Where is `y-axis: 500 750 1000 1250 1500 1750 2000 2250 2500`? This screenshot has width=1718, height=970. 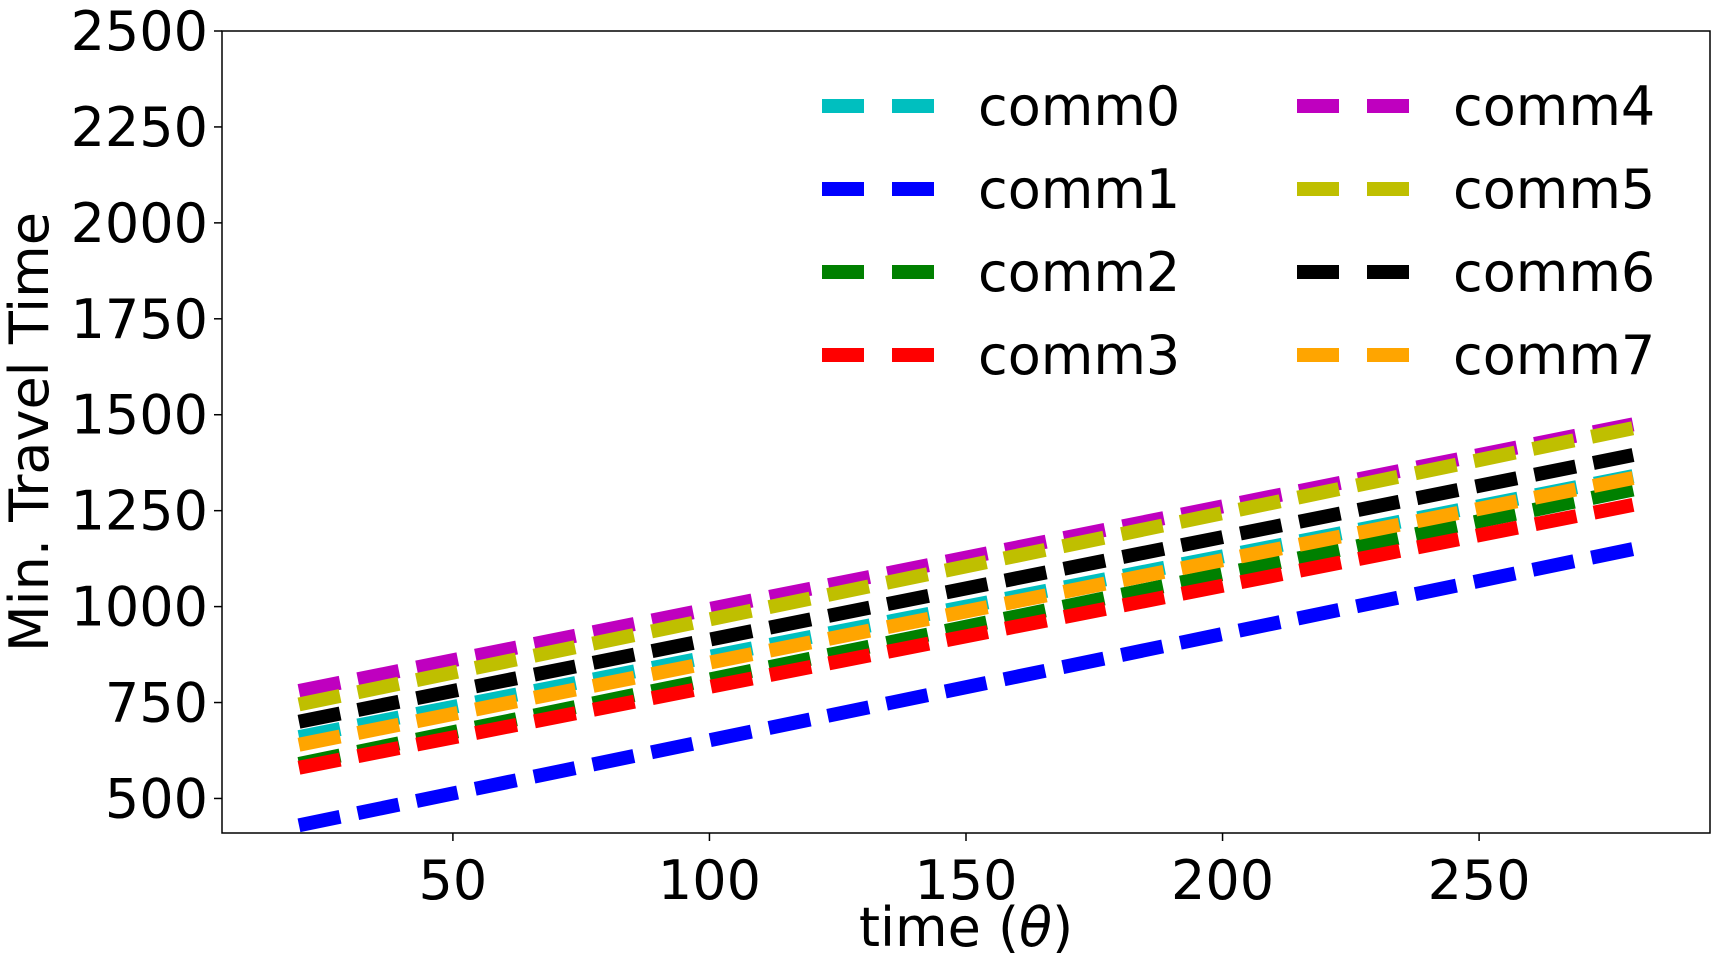
y-axis: 500 750 1000 1250 1500 1750 2000 2250 2500 is located at coordinates (146, 415).